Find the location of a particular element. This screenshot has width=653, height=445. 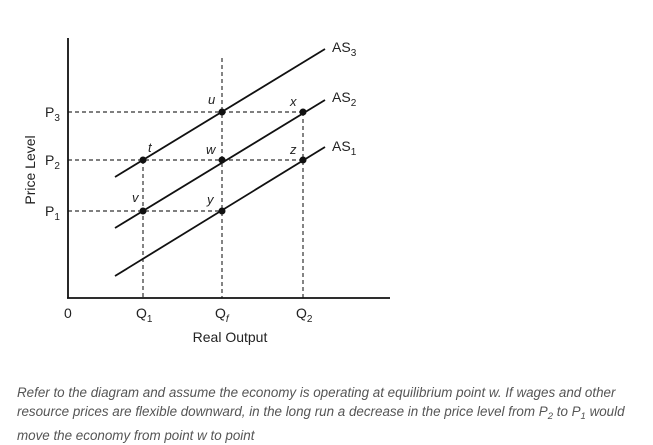

as-curve is located at coordinates (220, 164).